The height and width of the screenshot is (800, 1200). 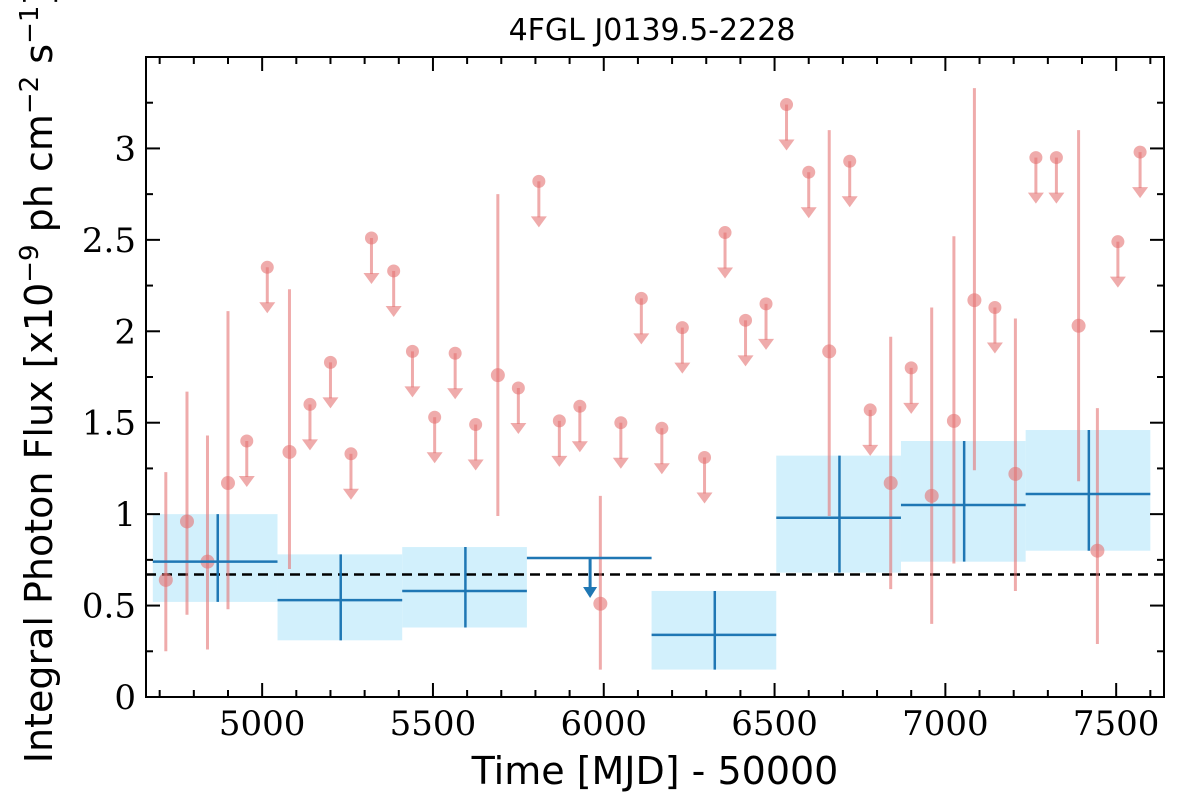 What do you see at coordinates (433, 724) in the screenshot?
I see `x-tick-label: 5500` at bounding box center [433, 724].